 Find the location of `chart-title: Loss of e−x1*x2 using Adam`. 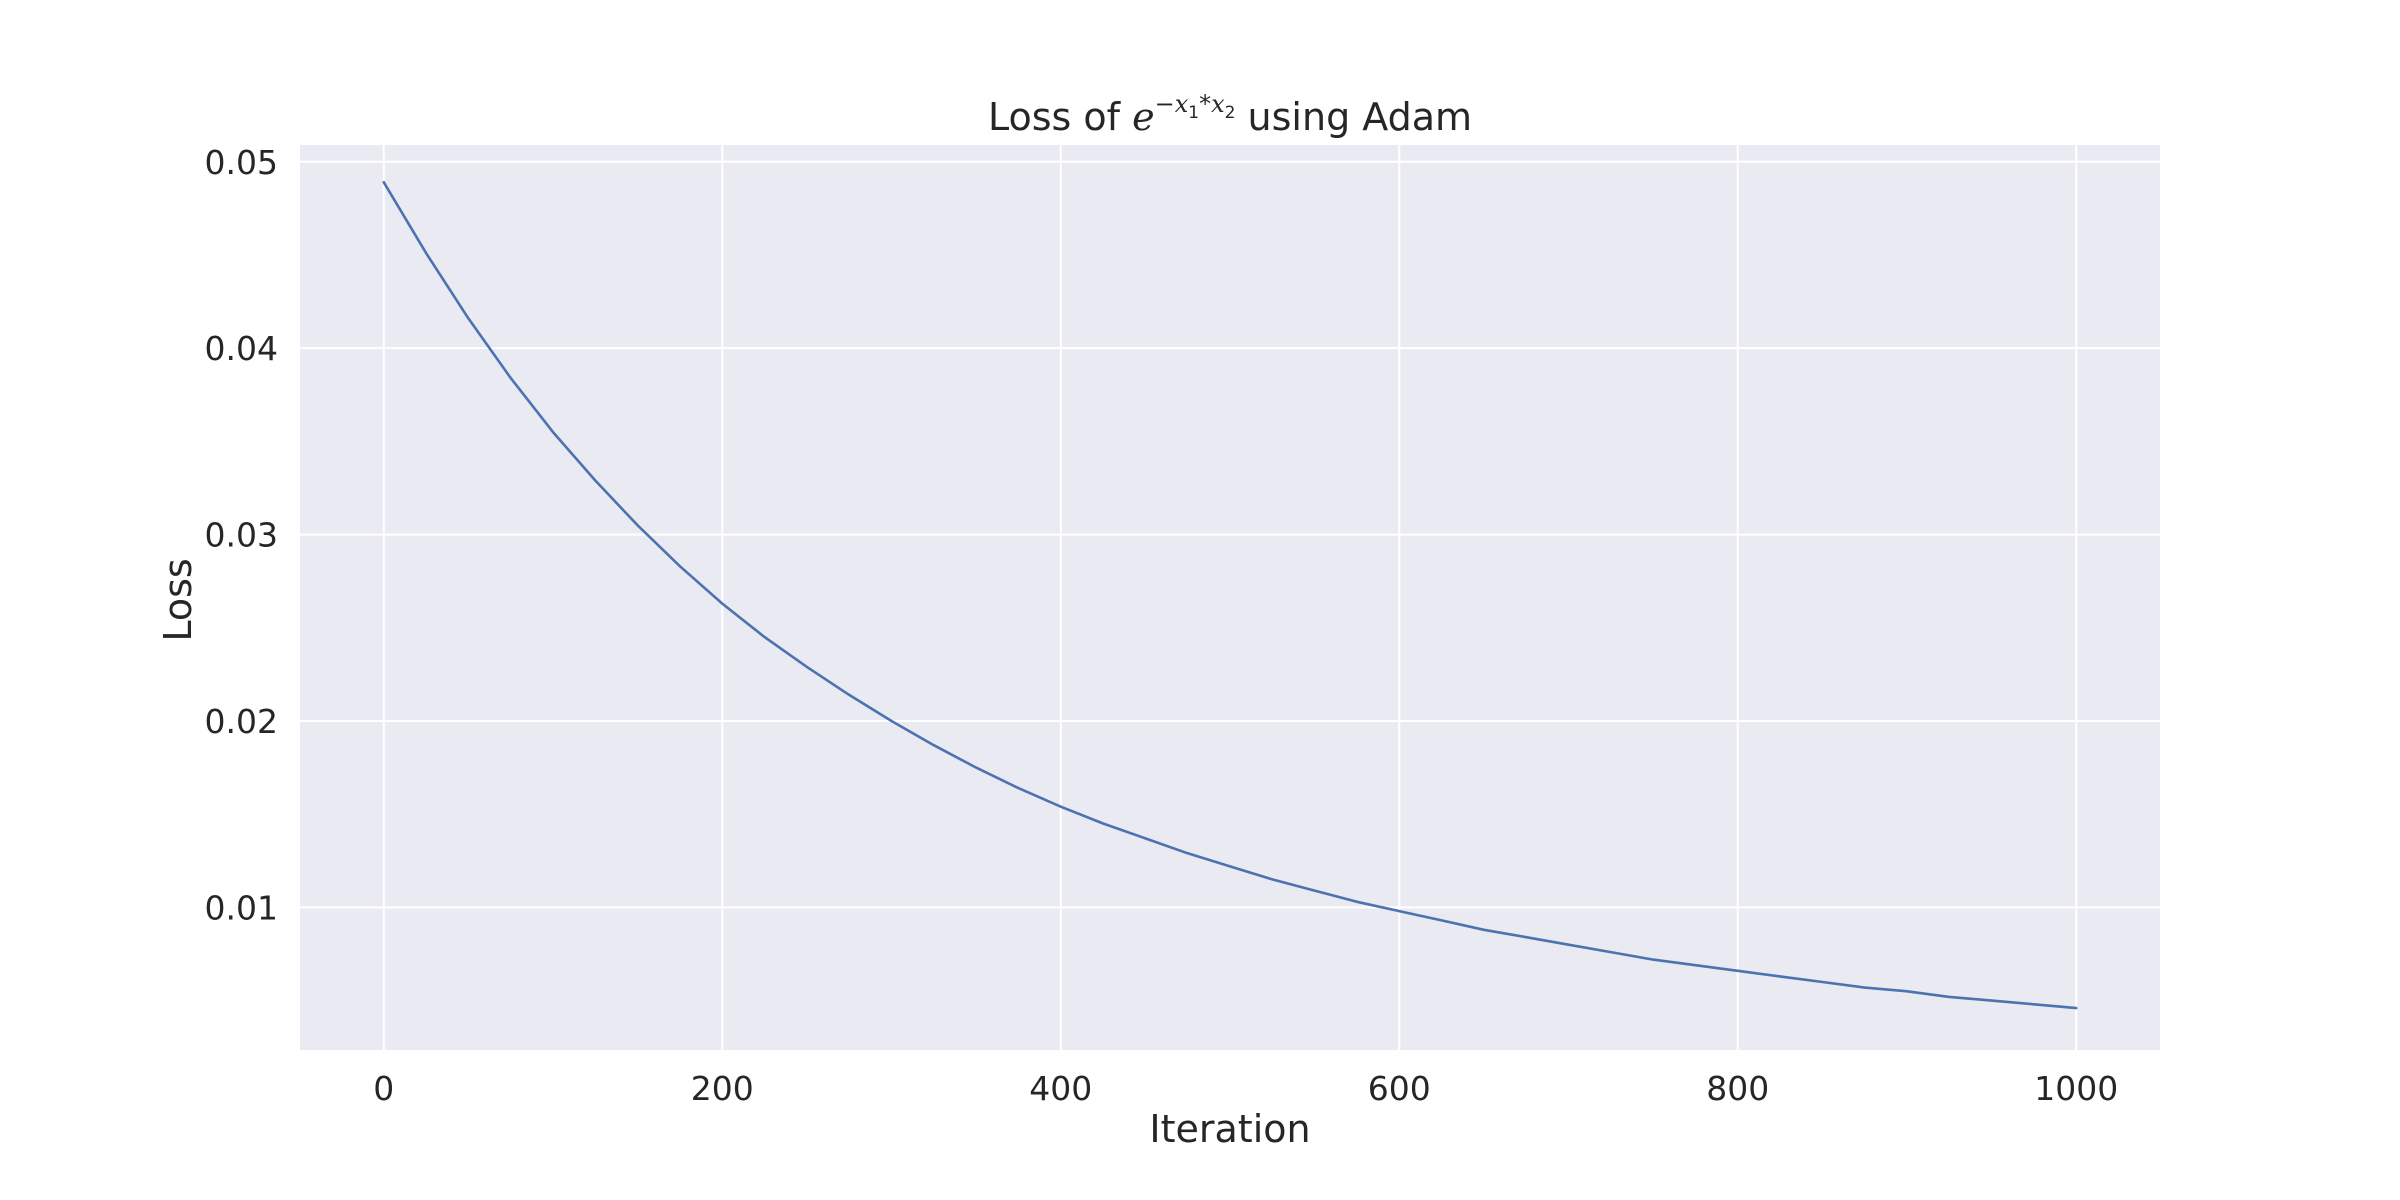

chart-title: Loss of e−x1*x2 using Adam is located at coordinates (1230, 114).